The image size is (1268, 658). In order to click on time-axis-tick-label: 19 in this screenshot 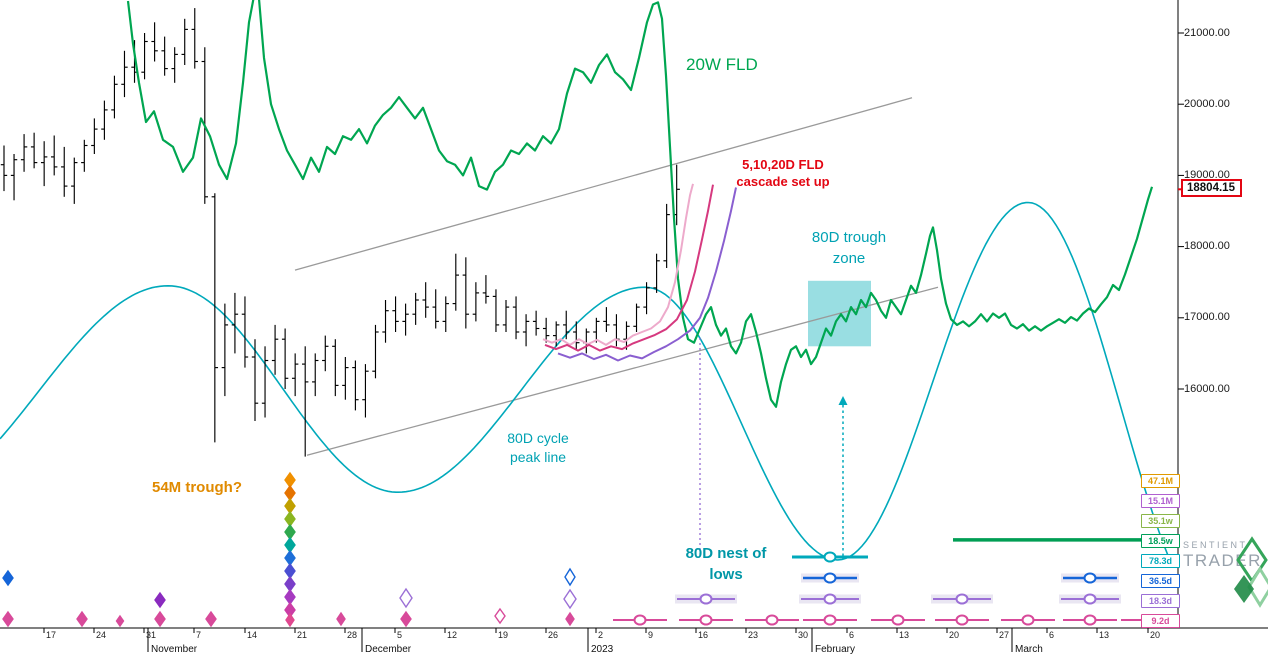, I will do `click(503, 635)`.